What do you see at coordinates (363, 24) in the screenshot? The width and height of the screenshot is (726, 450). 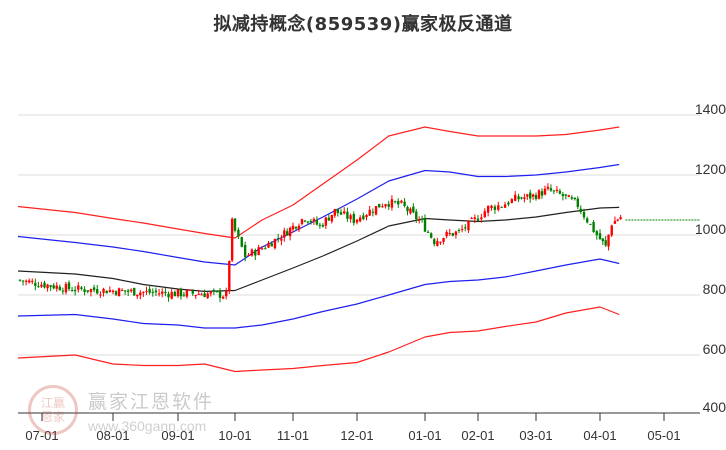 I see `chart-title: 拟减持概念(859539)赢家极反通道` at bounding box center [363, 24].